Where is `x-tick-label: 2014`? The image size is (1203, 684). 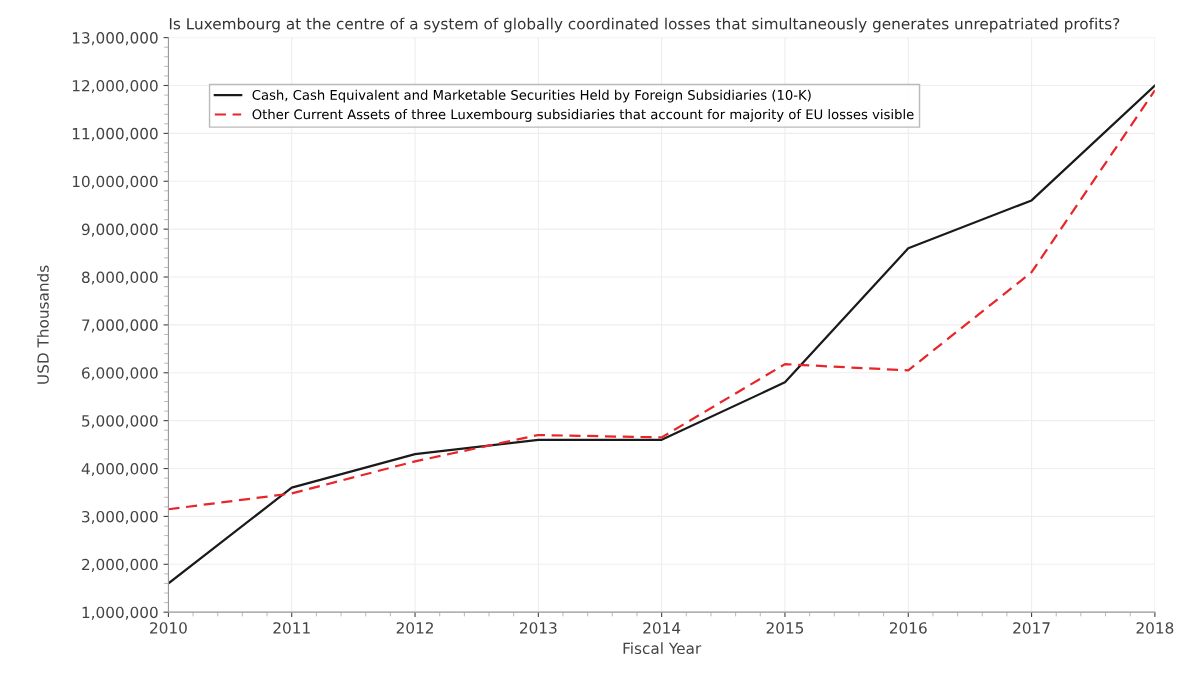 x-tick-label: 2014 is located at coordinates (662, 628).